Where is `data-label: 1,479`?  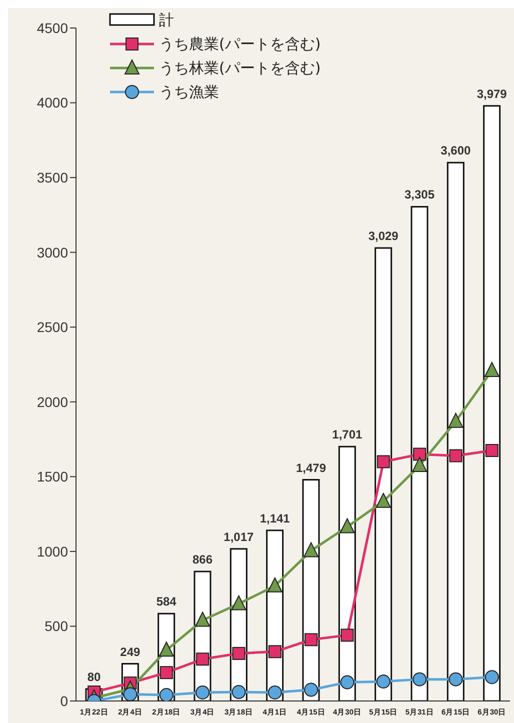 data-label: 1,479 is located at coordinates (311, 467).